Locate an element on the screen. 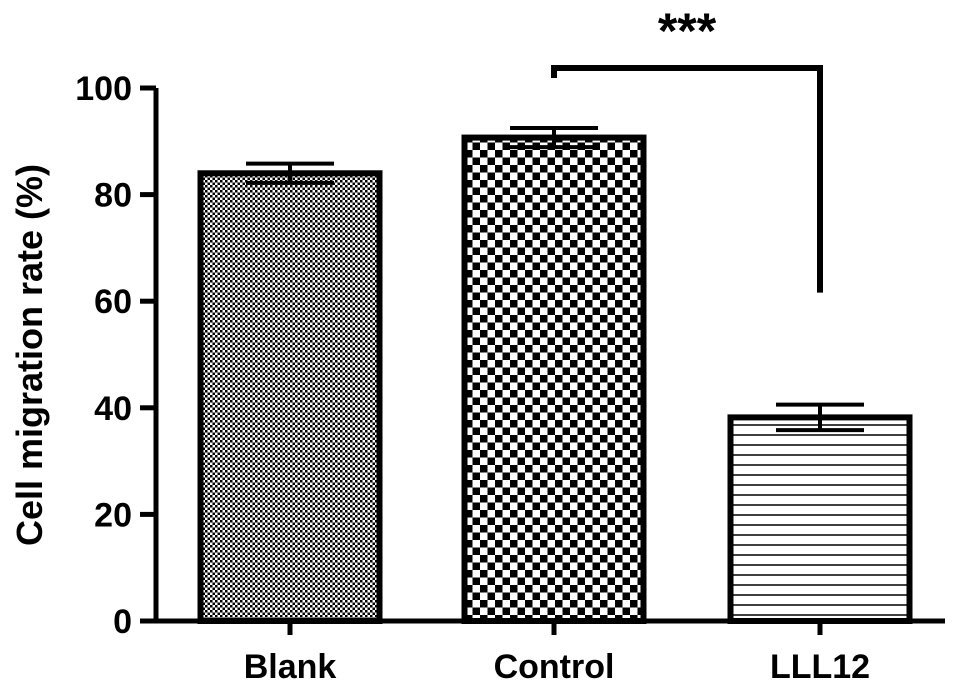  significance-annotations: *** is located at coordinates (687, 148).